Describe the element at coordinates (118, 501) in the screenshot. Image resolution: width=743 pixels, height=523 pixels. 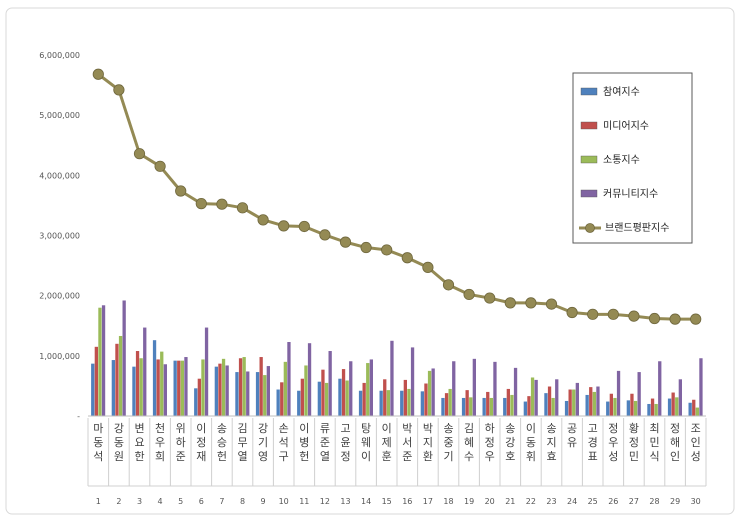
I see `rank-label: 2` at that location.